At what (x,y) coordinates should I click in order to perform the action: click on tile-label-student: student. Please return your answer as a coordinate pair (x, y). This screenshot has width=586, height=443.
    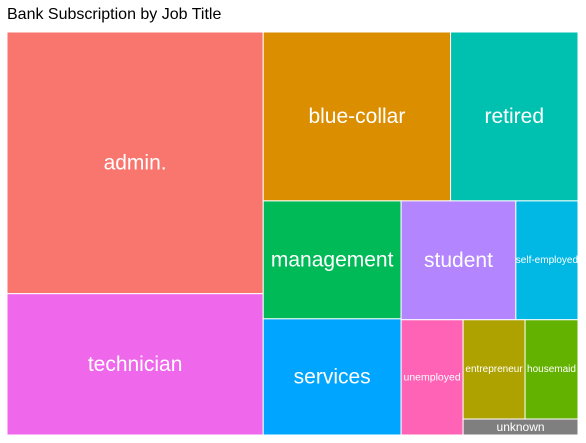
    Looking at the image, I should click on (458, 260).